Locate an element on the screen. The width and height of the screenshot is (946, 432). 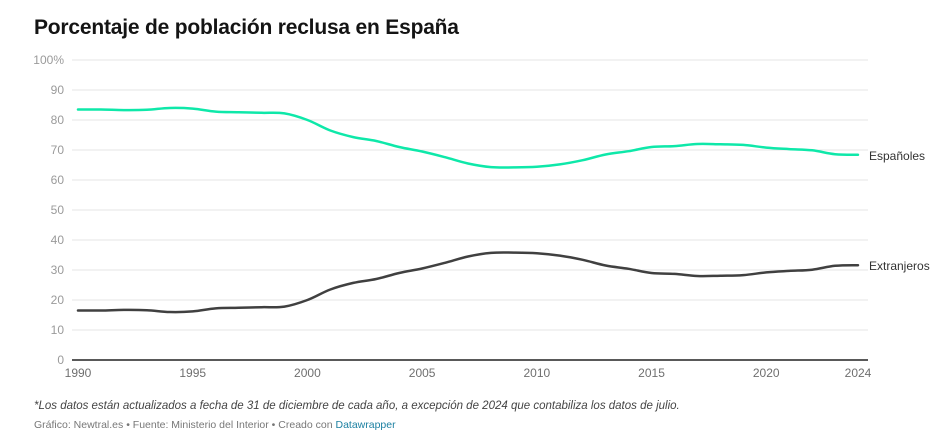
series-line-espanoles is located at coordinates (468, 137).